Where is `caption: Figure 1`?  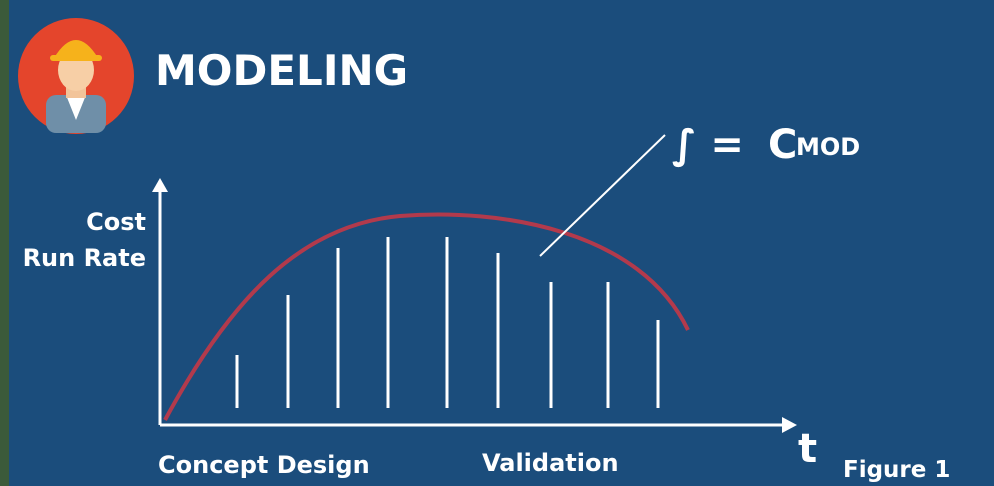
caption: Figure 1 is located at coordinates (896, 470).